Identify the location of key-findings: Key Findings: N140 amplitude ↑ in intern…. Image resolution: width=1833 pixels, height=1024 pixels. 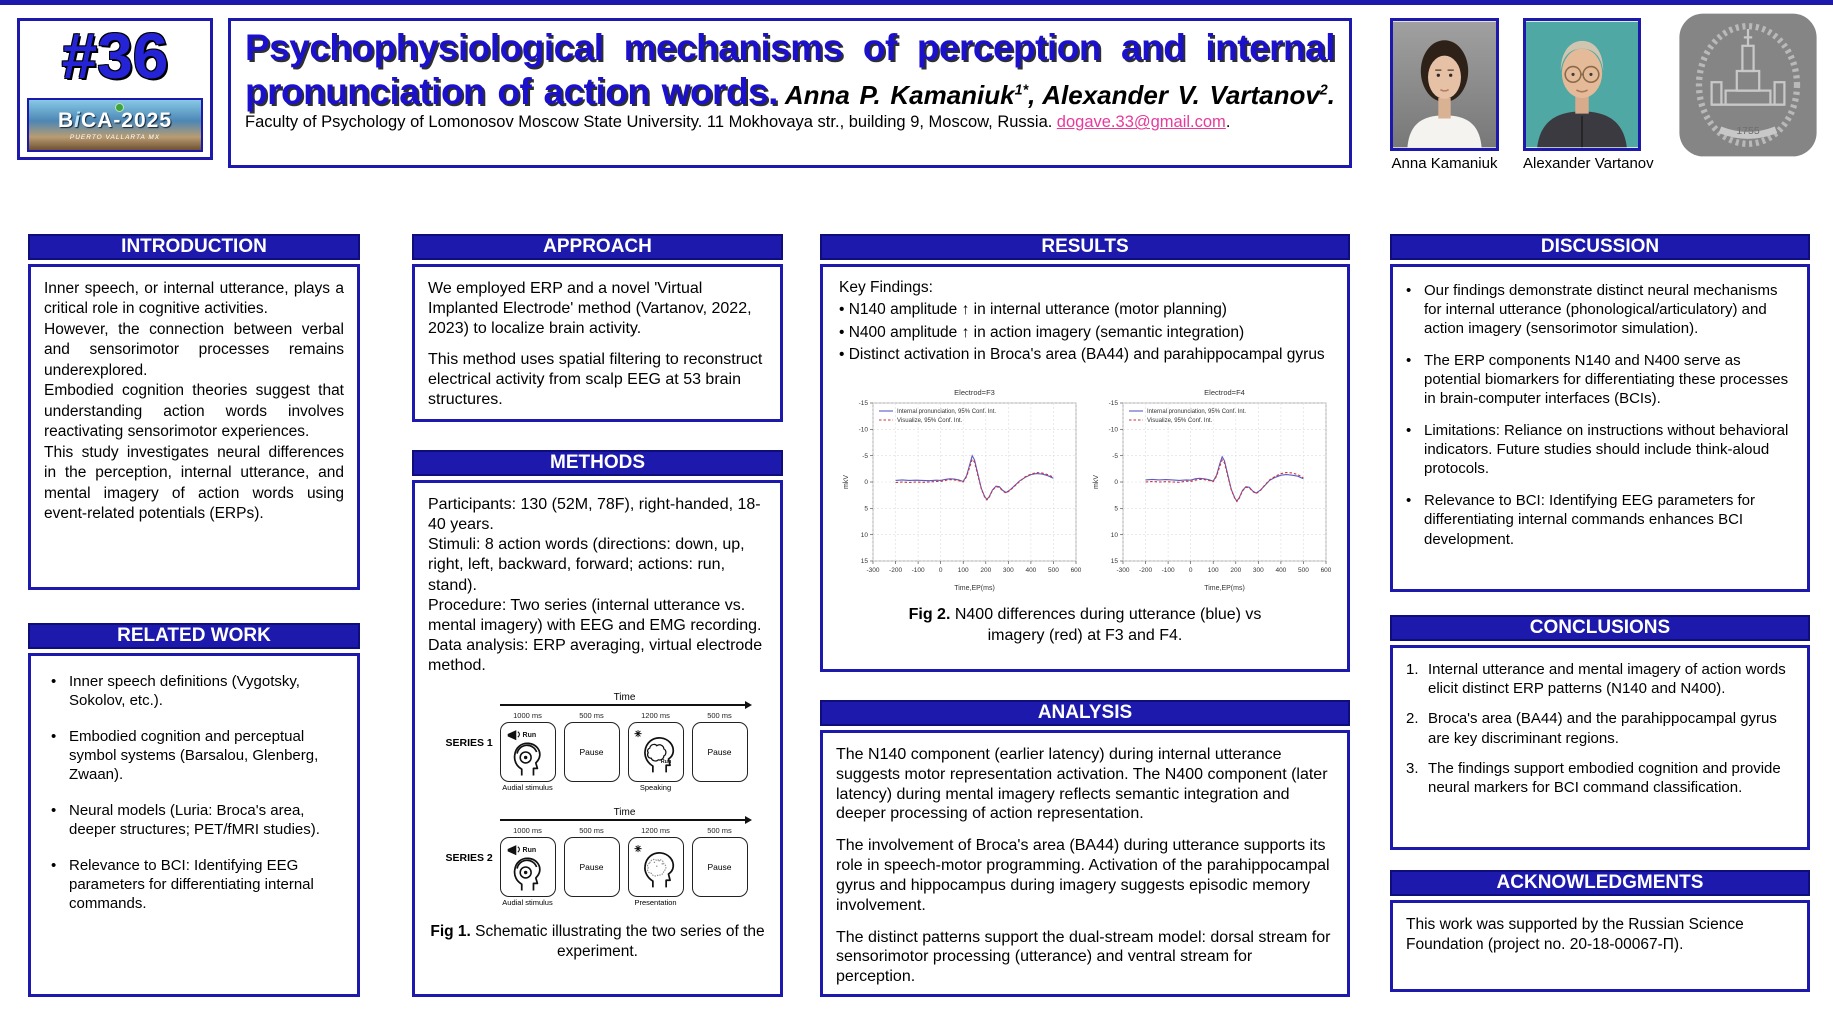
(1085, 322).